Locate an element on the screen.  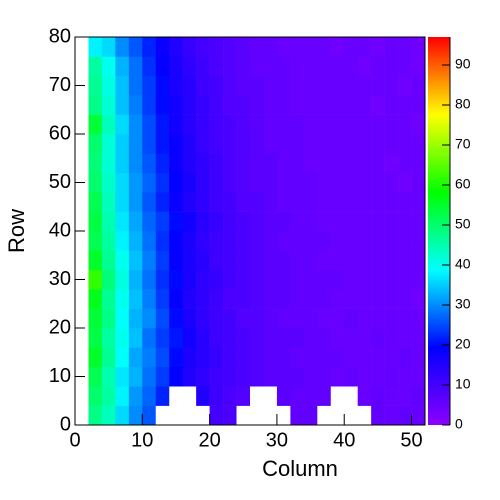
x-tick-label: 20 is located at coordinates (209, 440).